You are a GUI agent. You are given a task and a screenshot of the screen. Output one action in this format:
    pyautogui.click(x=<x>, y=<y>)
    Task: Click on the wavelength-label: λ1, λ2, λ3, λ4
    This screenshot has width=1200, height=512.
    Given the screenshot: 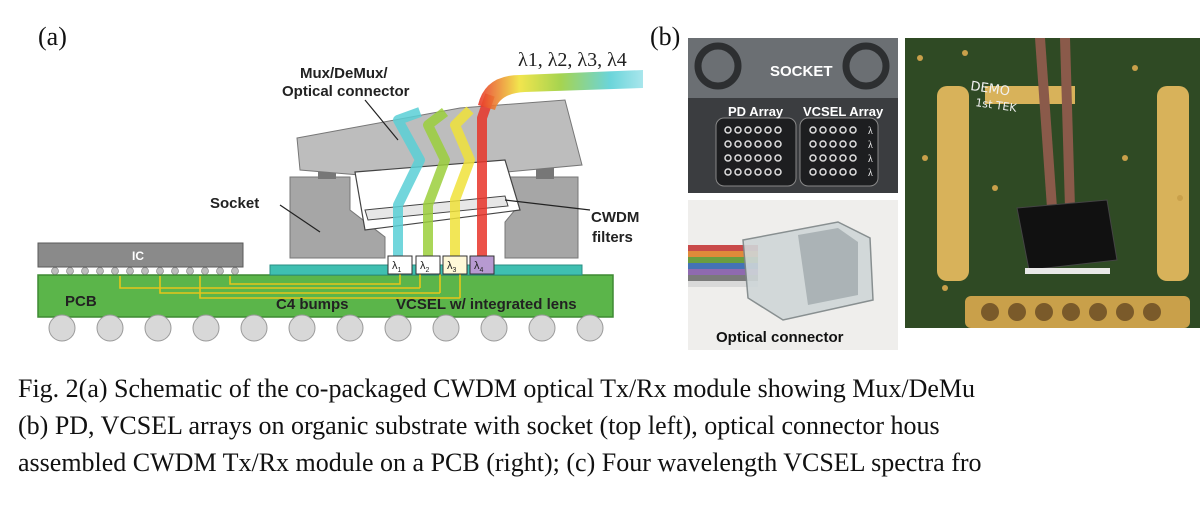 What is the action you would take?
    pyautogui.click(x=572, y=60)
    